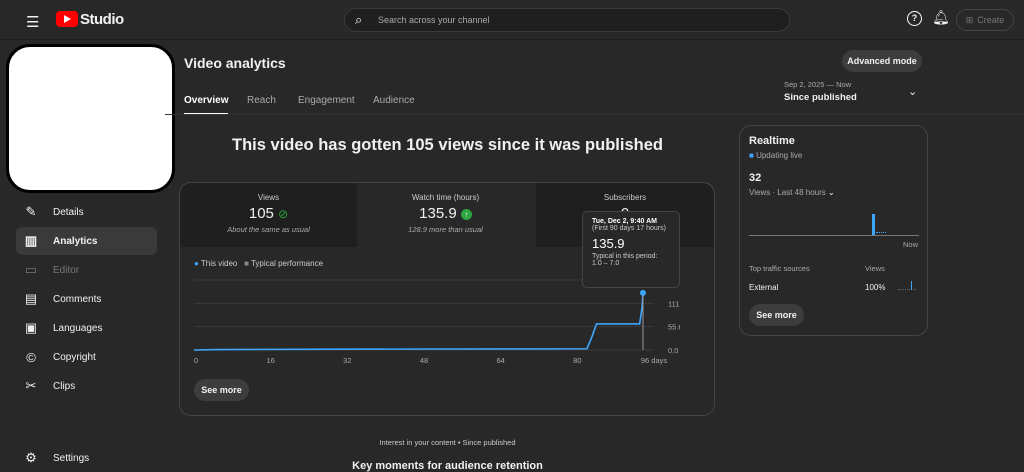  I want to click on metric-note: 128.9 more than usual, so click(445, 229).